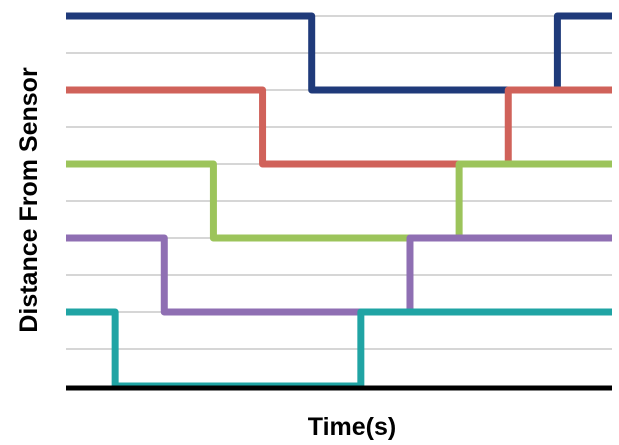  Describe the element at coordinates (352, 427) in the screenshot. I see `x-axis-label: Time(s)` at that location.